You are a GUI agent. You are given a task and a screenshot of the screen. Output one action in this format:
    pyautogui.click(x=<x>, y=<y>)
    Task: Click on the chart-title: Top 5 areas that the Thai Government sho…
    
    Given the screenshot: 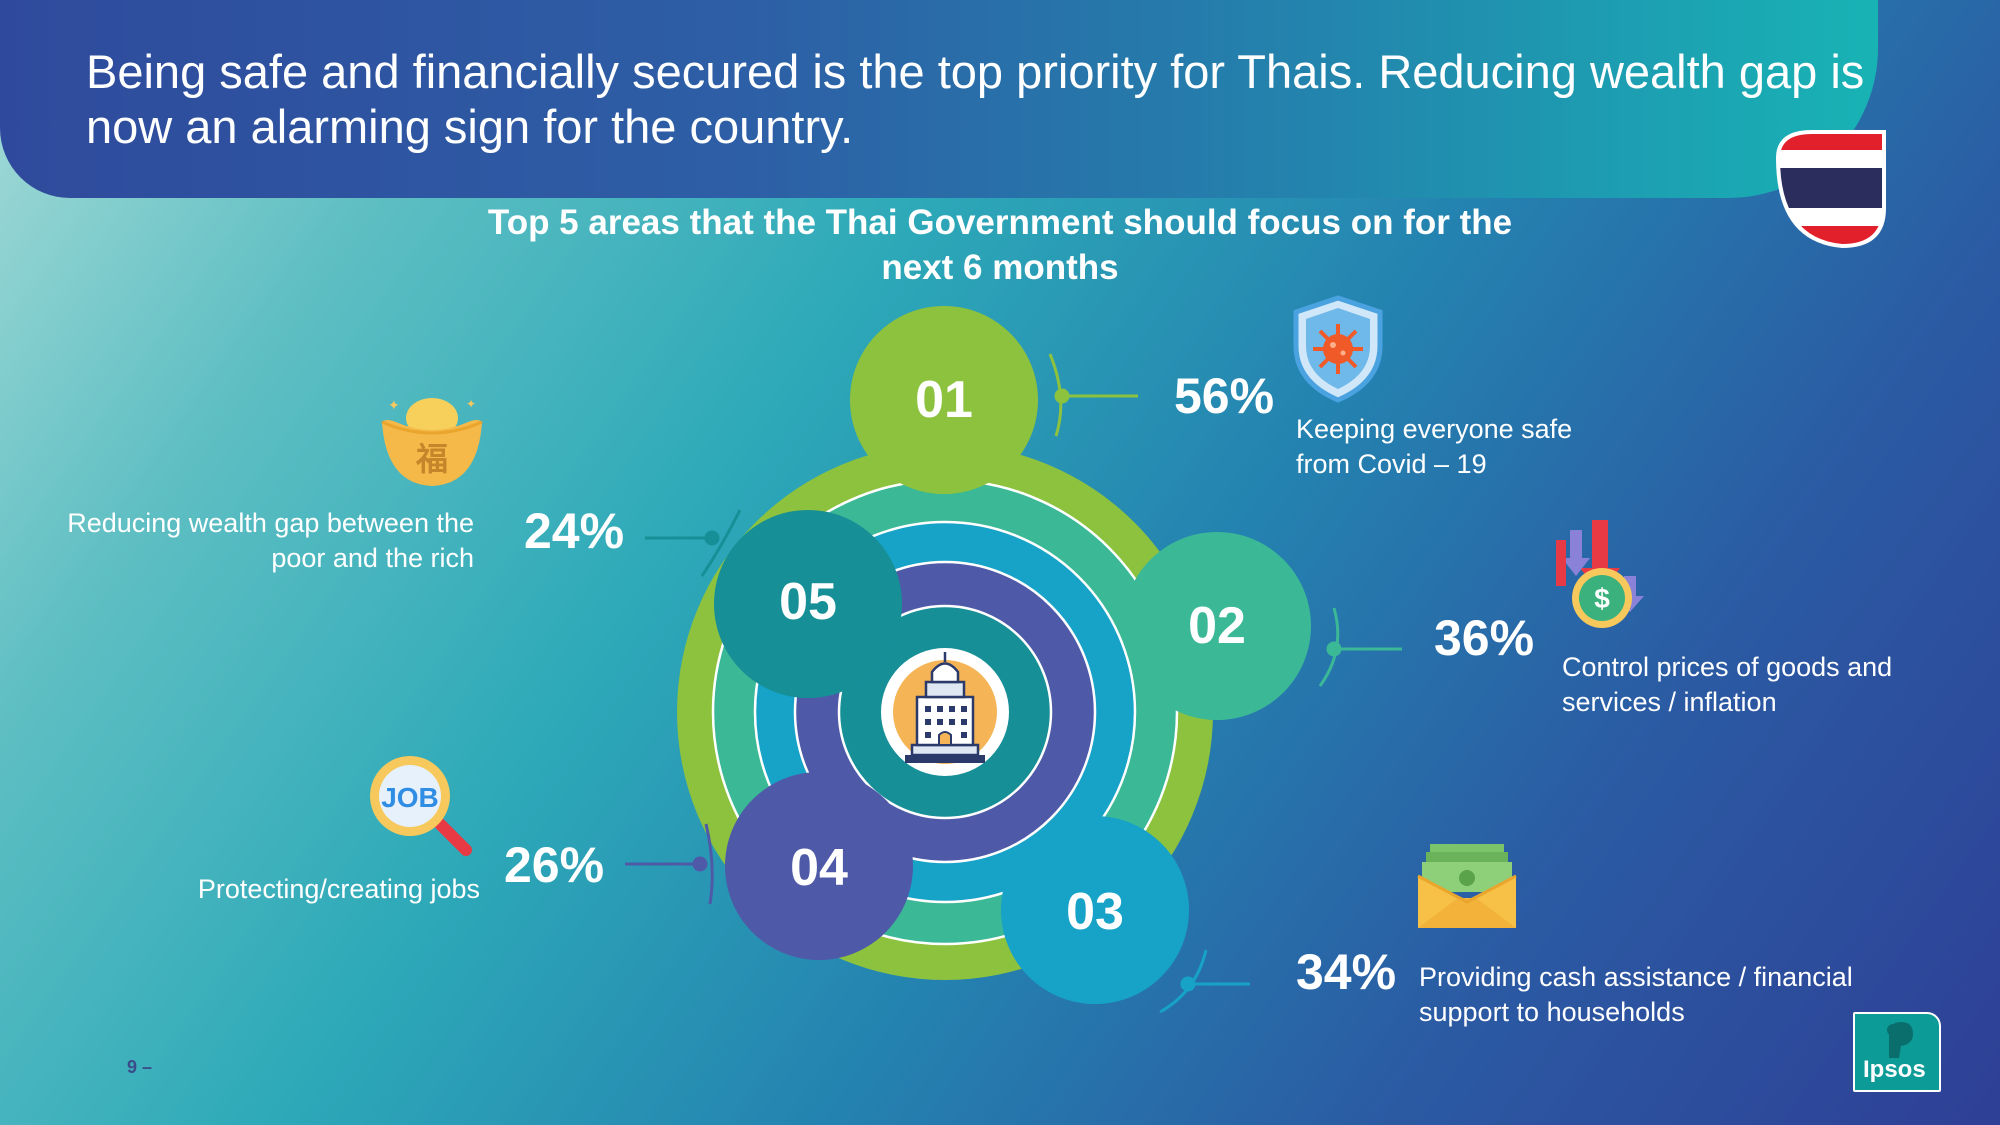 What is the action you would take?
    pyautogui.click(x=1000, y=245)
    